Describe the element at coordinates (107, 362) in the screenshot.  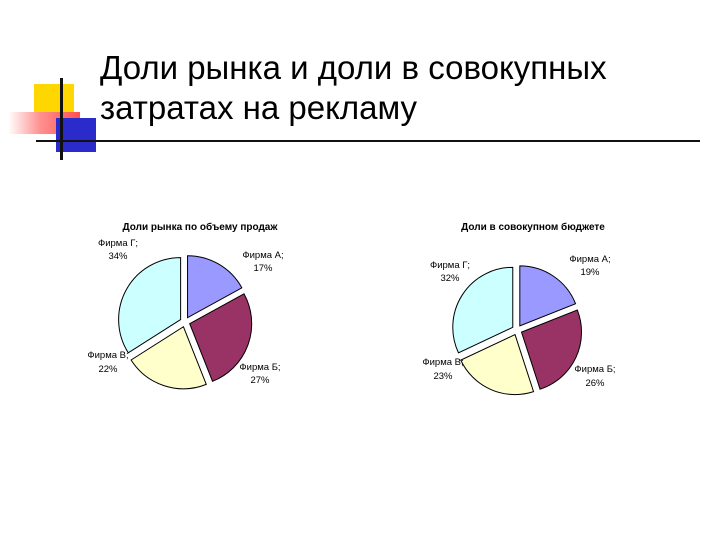
I see `slice-label-firm-v: Фирма В; 22%` at that location.